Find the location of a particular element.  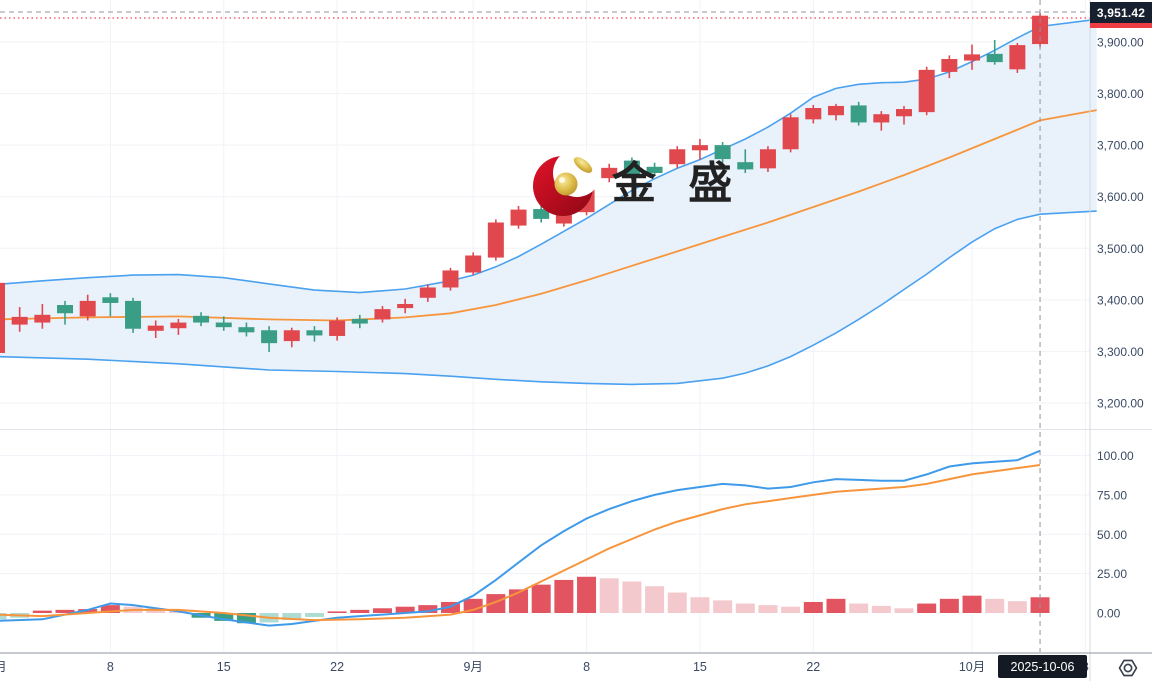

jinsheng-logo-icon is located at coordinates (566, 182).